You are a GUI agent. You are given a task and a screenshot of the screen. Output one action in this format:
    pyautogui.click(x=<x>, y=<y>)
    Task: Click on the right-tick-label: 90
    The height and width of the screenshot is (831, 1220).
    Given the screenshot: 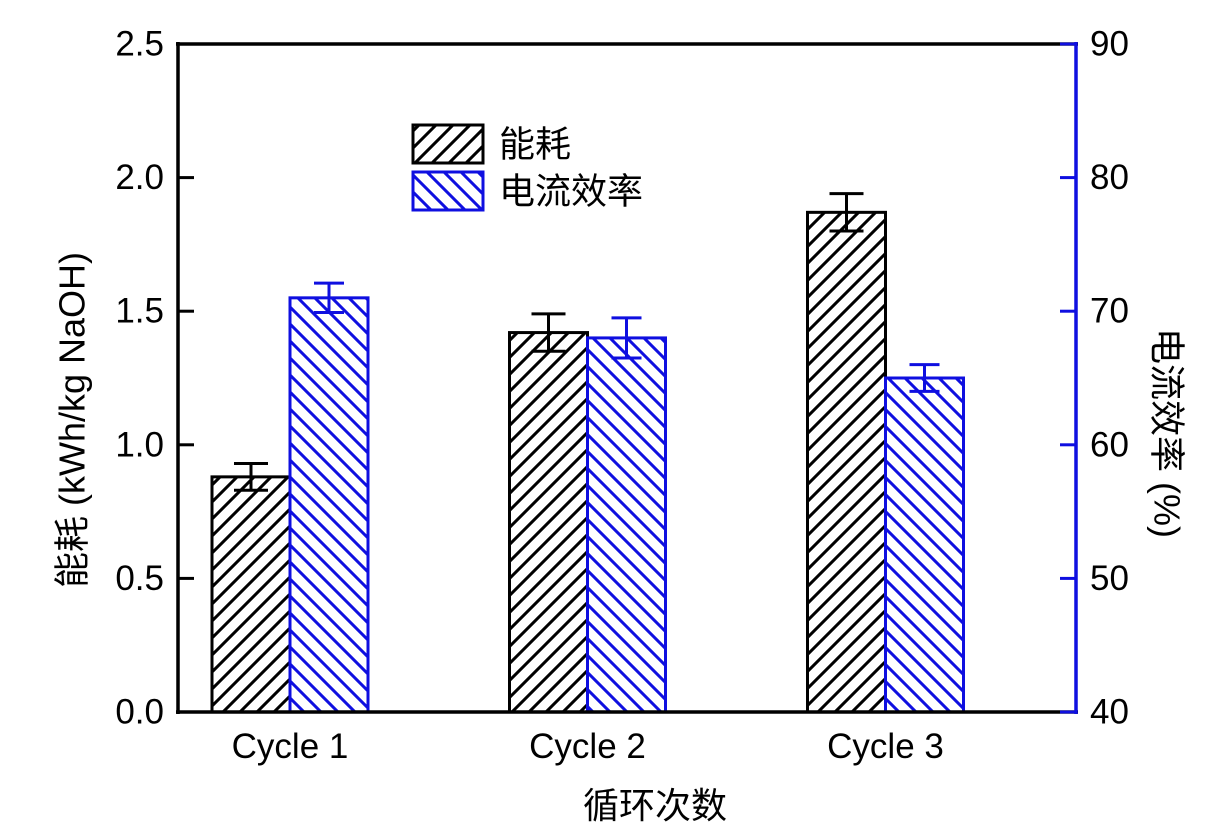 What is the action you would take?
    pyautogui.click(x=1109, y=44)
    